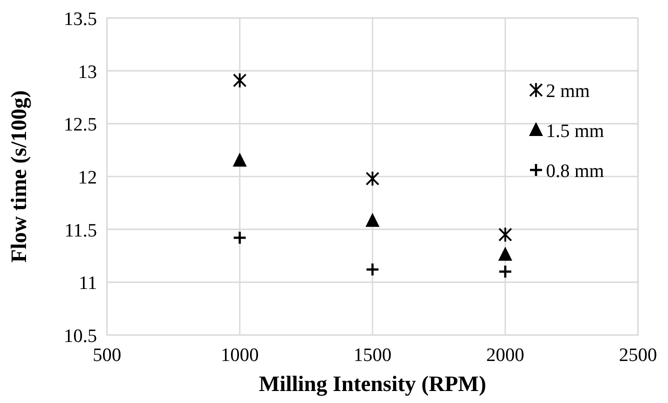 This screenshot has width=668, height=403. I want to click on x-tick-label: 500, so click(107, 355).